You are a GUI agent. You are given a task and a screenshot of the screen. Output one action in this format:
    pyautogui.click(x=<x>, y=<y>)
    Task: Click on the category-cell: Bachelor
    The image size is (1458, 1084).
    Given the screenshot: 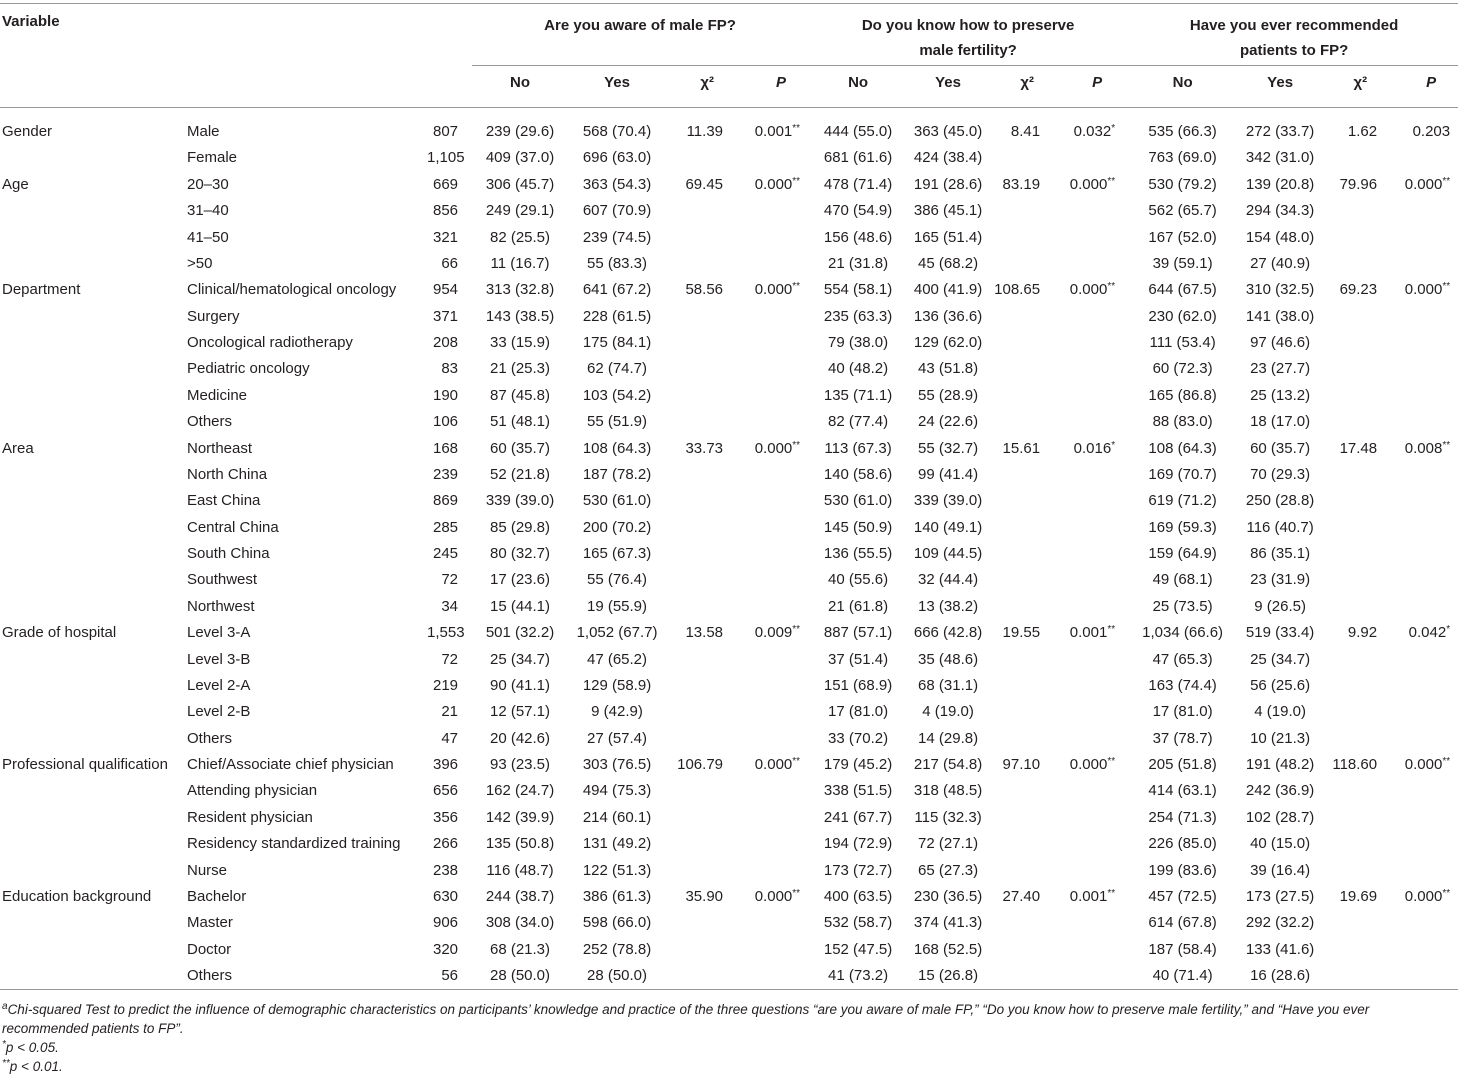 What is the action you would take?
    pyautogui.click(x=217, y=896)
    